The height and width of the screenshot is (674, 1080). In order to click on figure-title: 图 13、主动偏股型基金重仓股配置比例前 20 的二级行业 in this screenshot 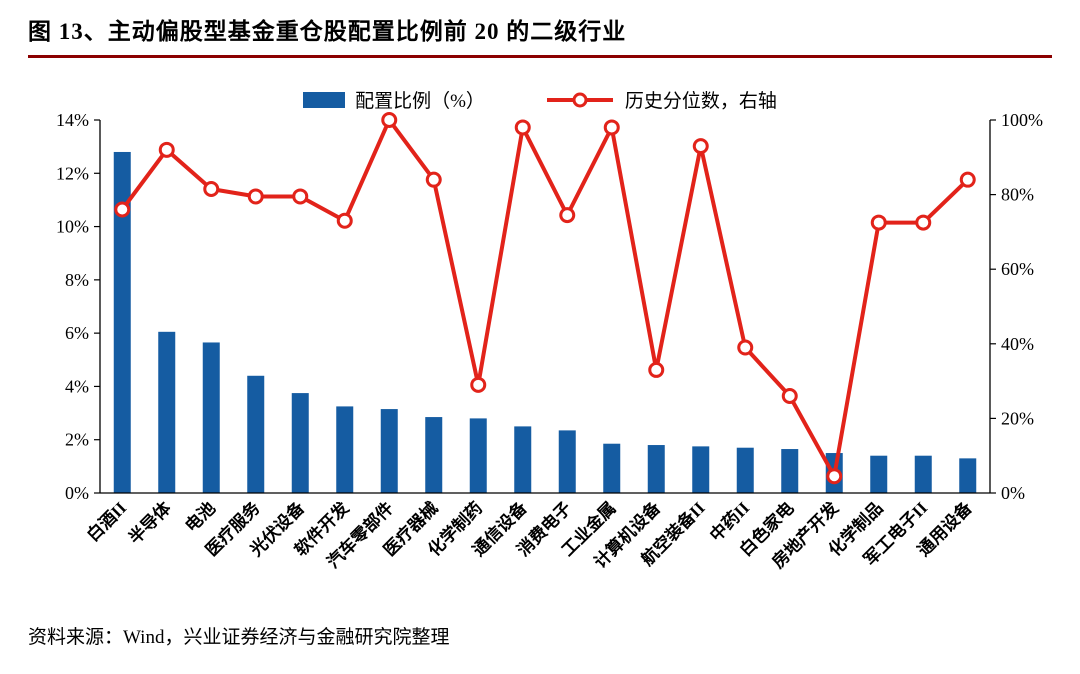, I will do `click(327, 31)`.